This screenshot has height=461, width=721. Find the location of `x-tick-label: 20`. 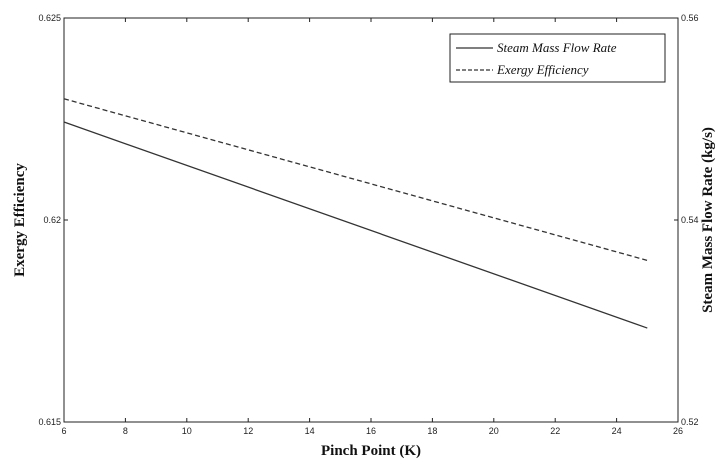

x-tick-label: 20 is located at coordinates (494, 431).